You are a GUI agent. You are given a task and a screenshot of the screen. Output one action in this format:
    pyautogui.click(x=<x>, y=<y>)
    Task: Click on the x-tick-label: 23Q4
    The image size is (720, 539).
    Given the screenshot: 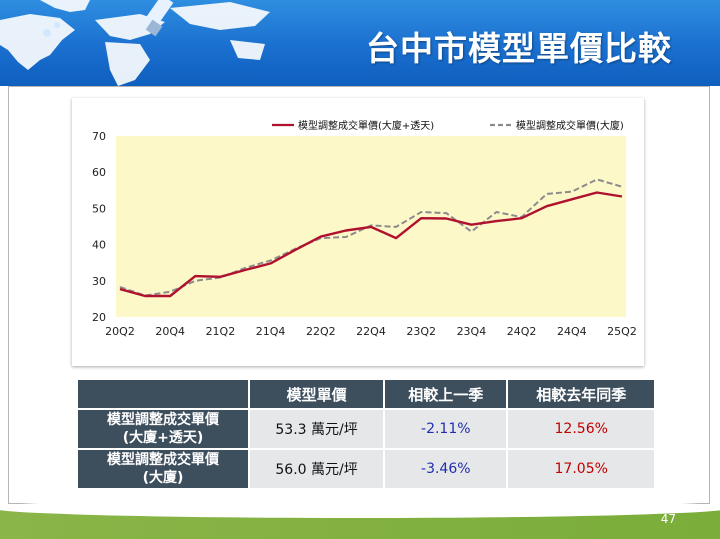 What is the action you would take?
    pyautogui.click(x=472, y=331)
    